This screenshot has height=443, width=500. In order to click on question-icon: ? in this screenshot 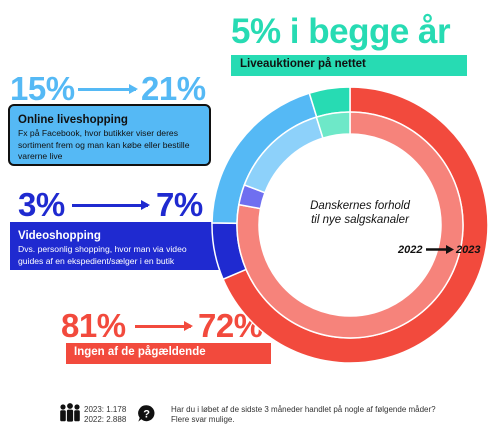, I will do `click(146, 413)`.